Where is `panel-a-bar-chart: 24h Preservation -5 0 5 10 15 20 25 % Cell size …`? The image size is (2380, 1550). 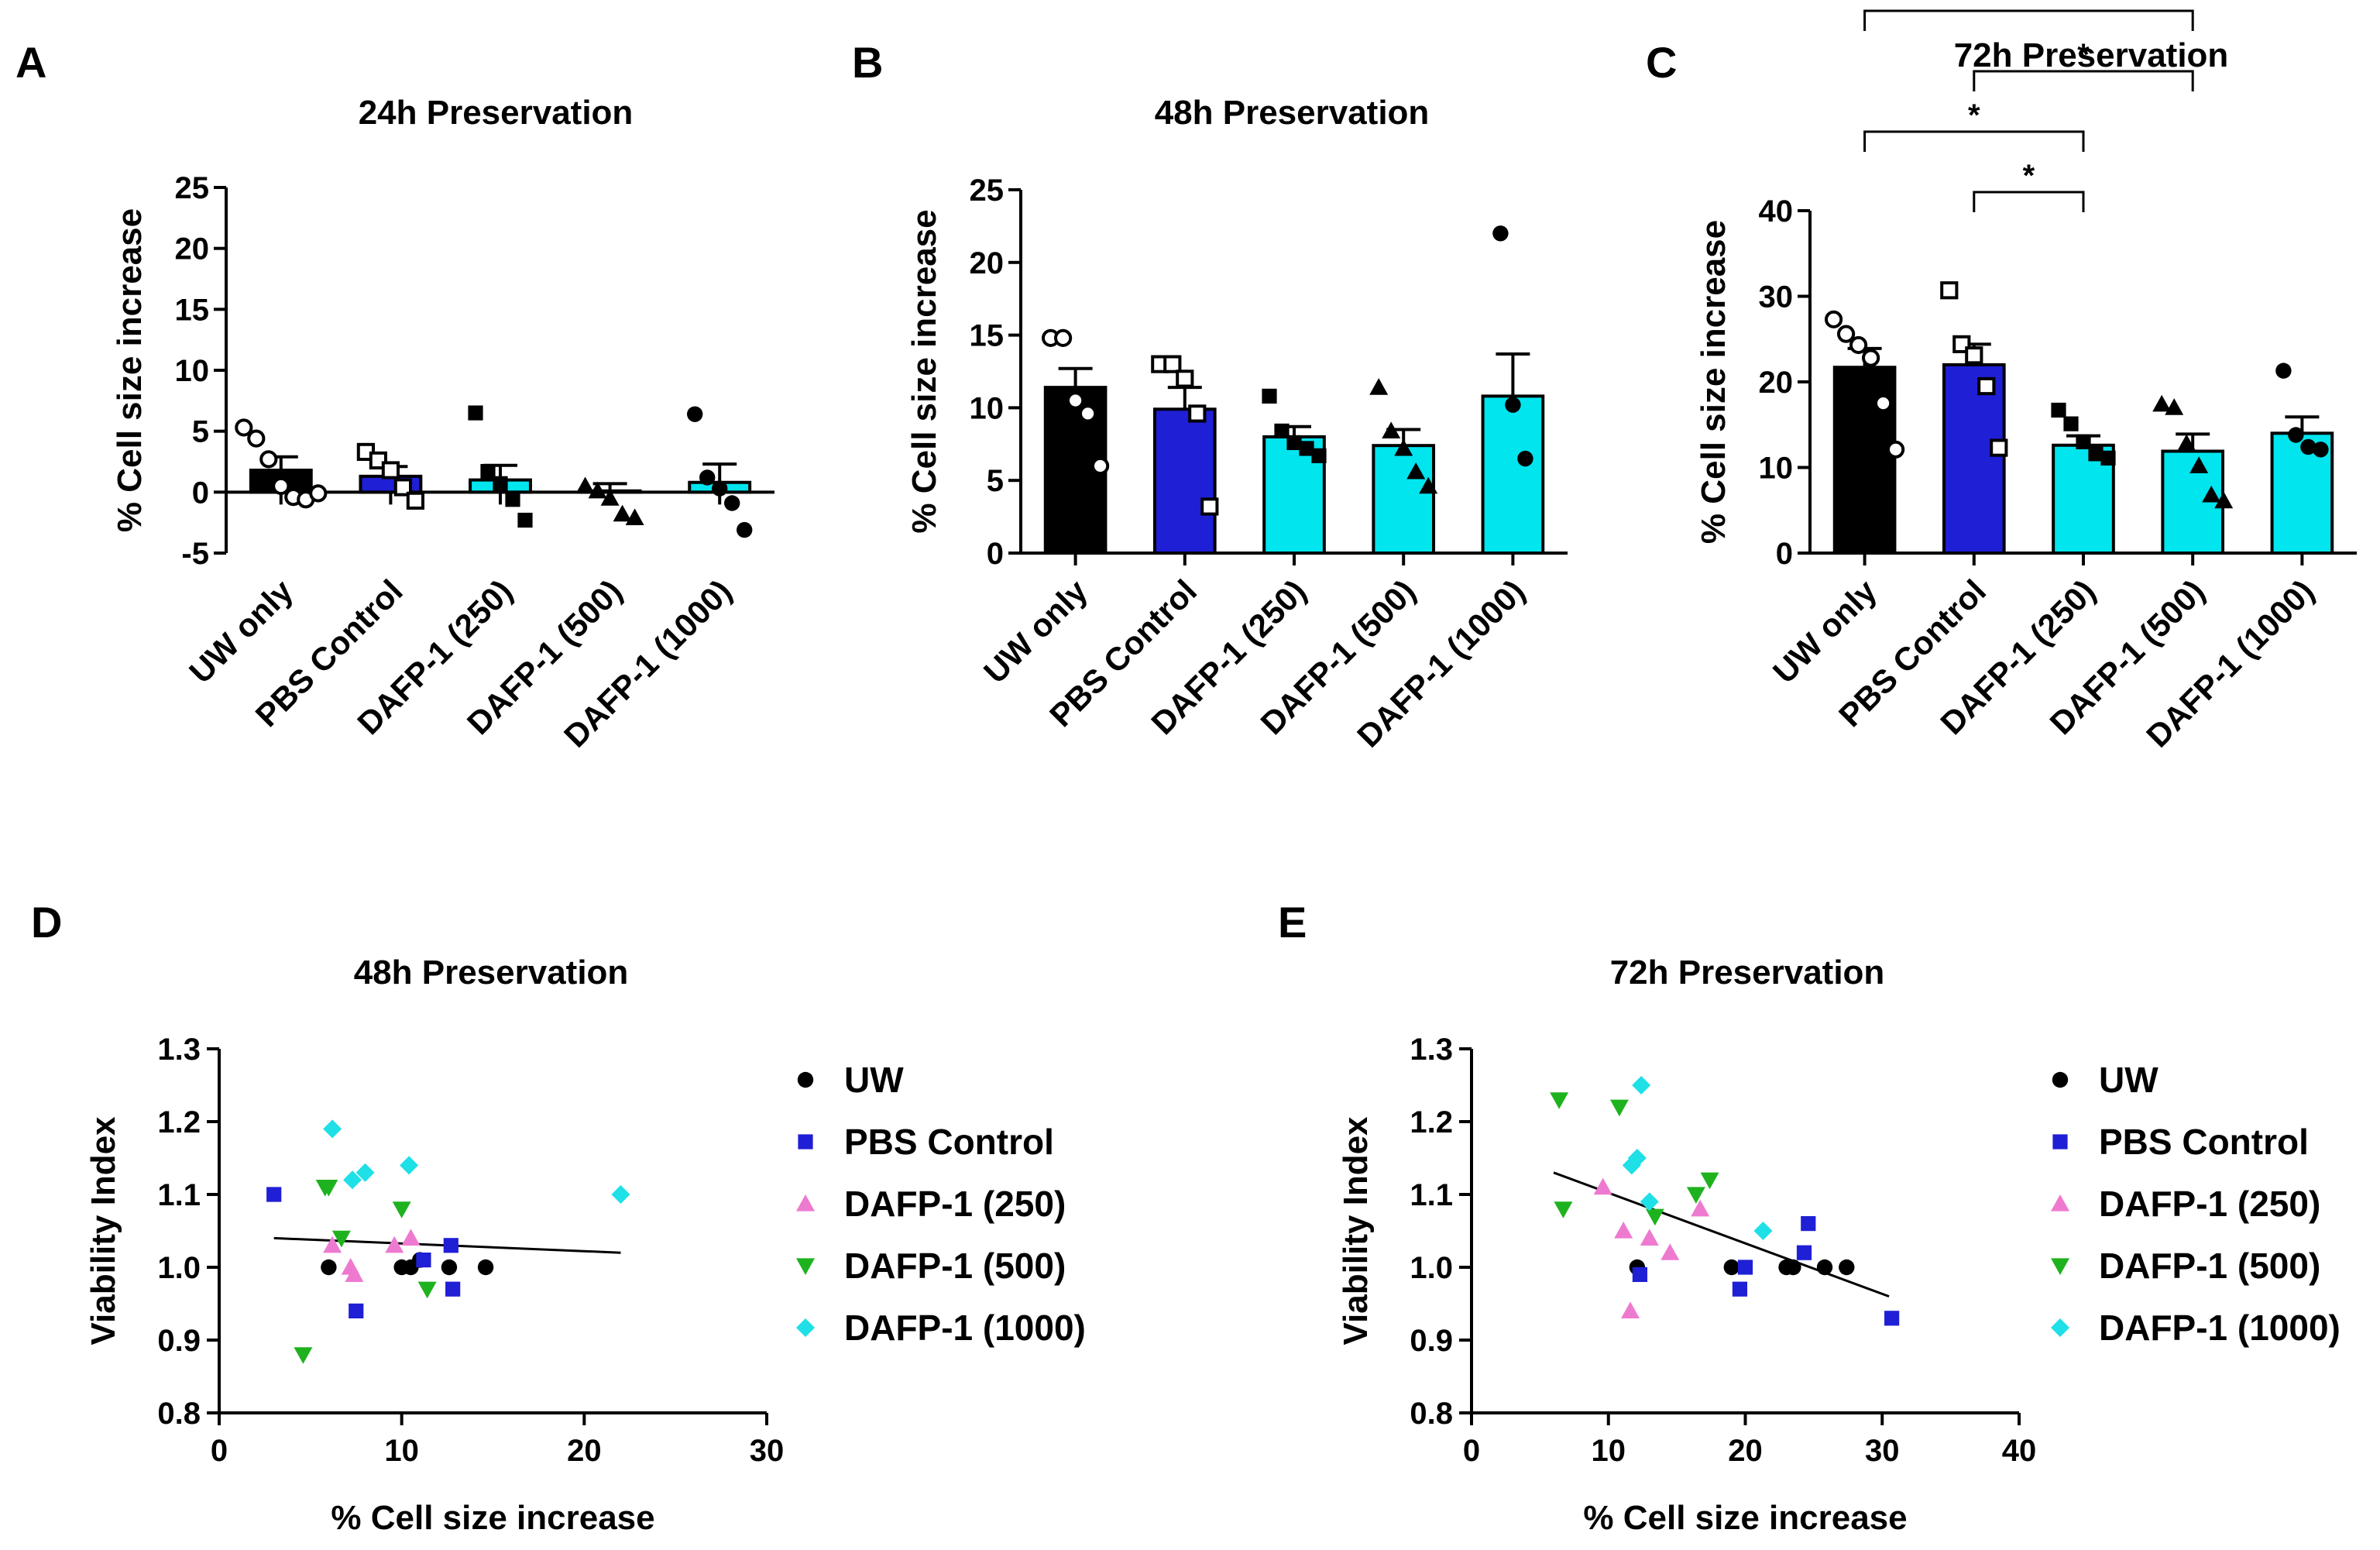 panel-a-bar-chart: 24h Preservation -5 0 5 10 15 20 25 % Cell size … is located at coordinates (442, 424).